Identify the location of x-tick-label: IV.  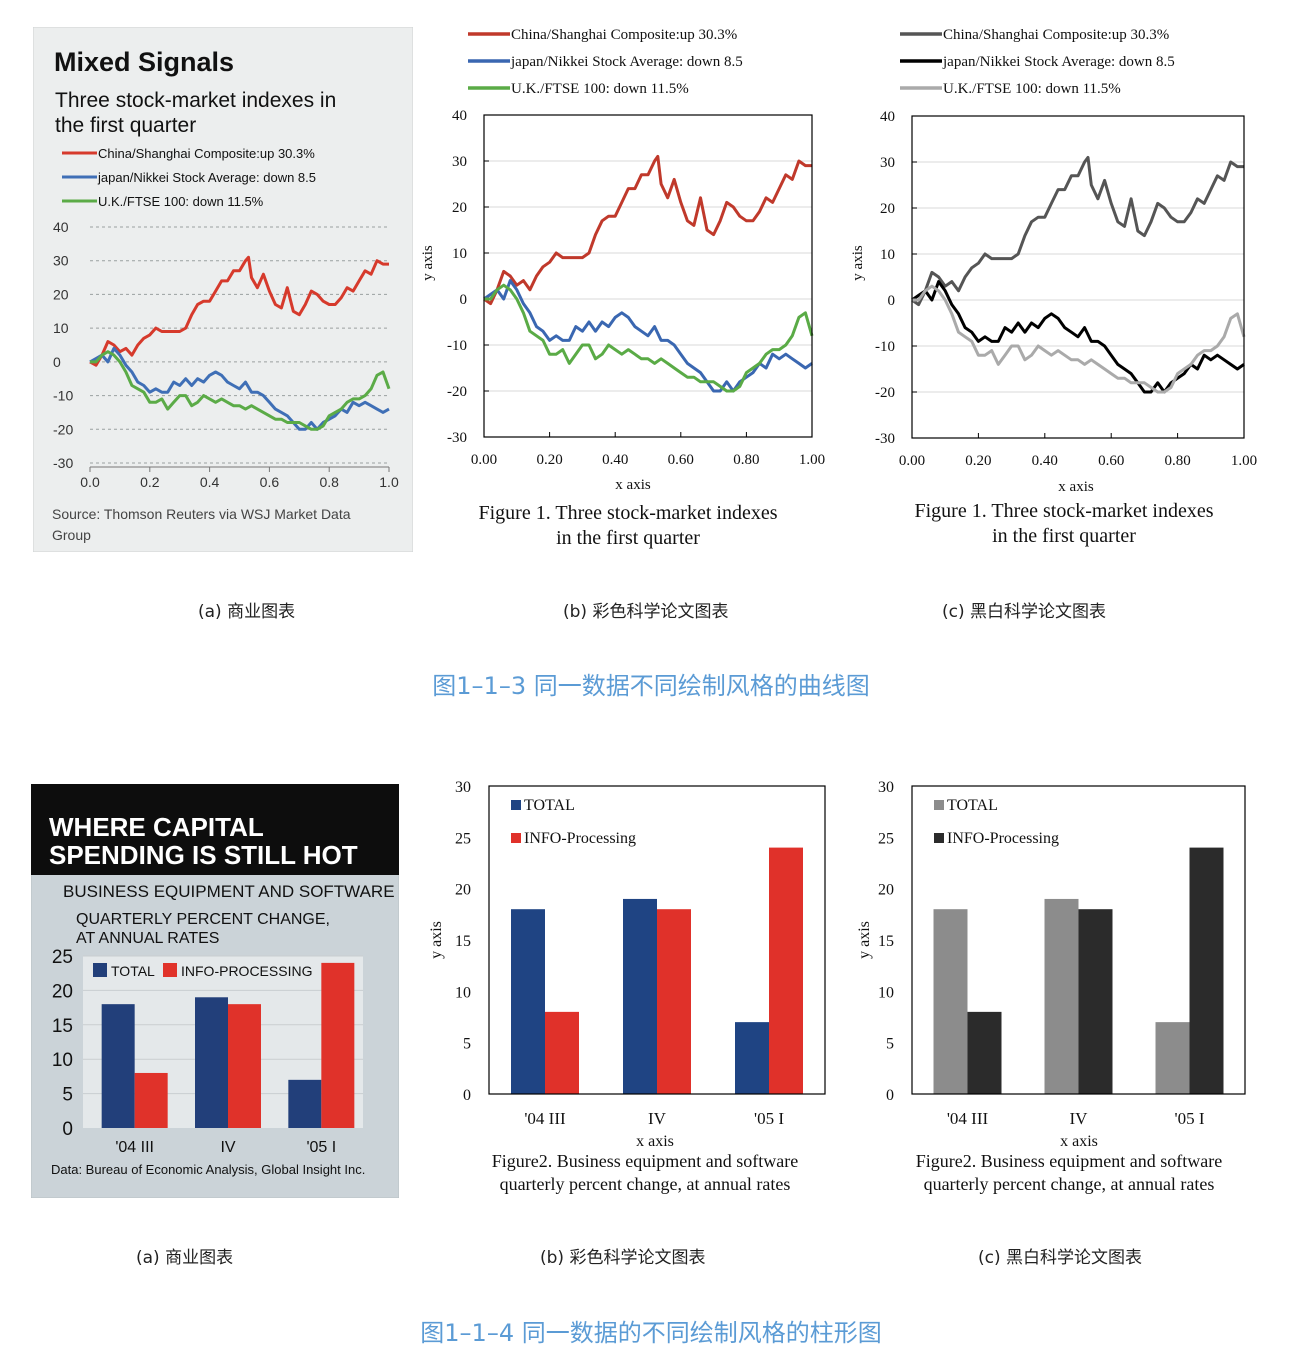
(227, 1147).